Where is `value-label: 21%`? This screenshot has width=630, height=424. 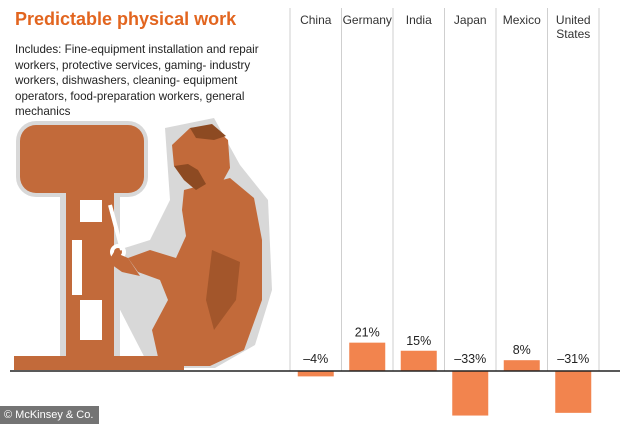
value-label: 21% is located at coordinates (367, 333).